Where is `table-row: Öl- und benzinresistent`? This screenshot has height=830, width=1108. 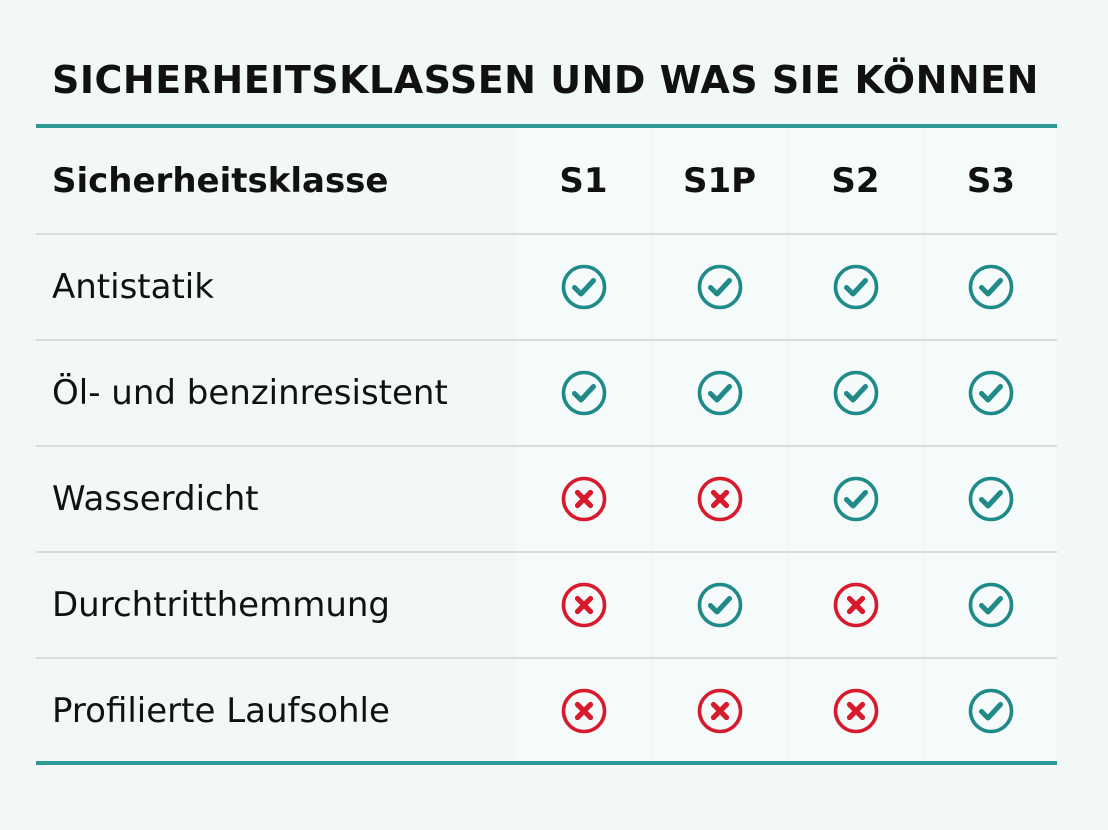
table-row: Öl- und benzinresistent is located at coordinates (546, 393).